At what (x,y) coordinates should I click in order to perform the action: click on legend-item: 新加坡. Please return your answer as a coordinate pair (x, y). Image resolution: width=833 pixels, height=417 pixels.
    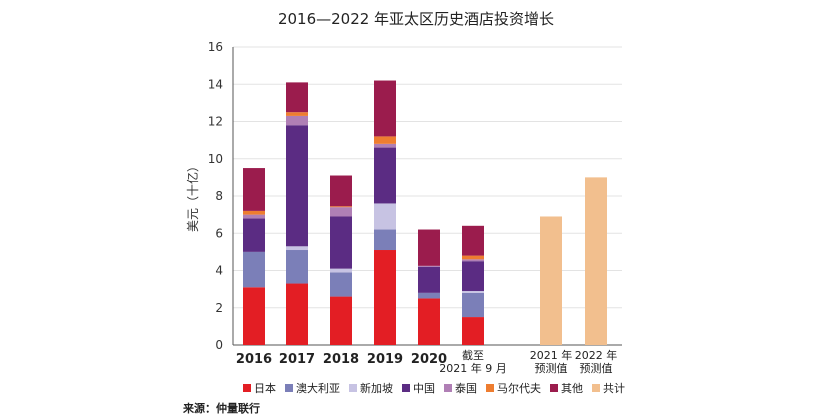
    Looking at the image, I should click on (371, 388).